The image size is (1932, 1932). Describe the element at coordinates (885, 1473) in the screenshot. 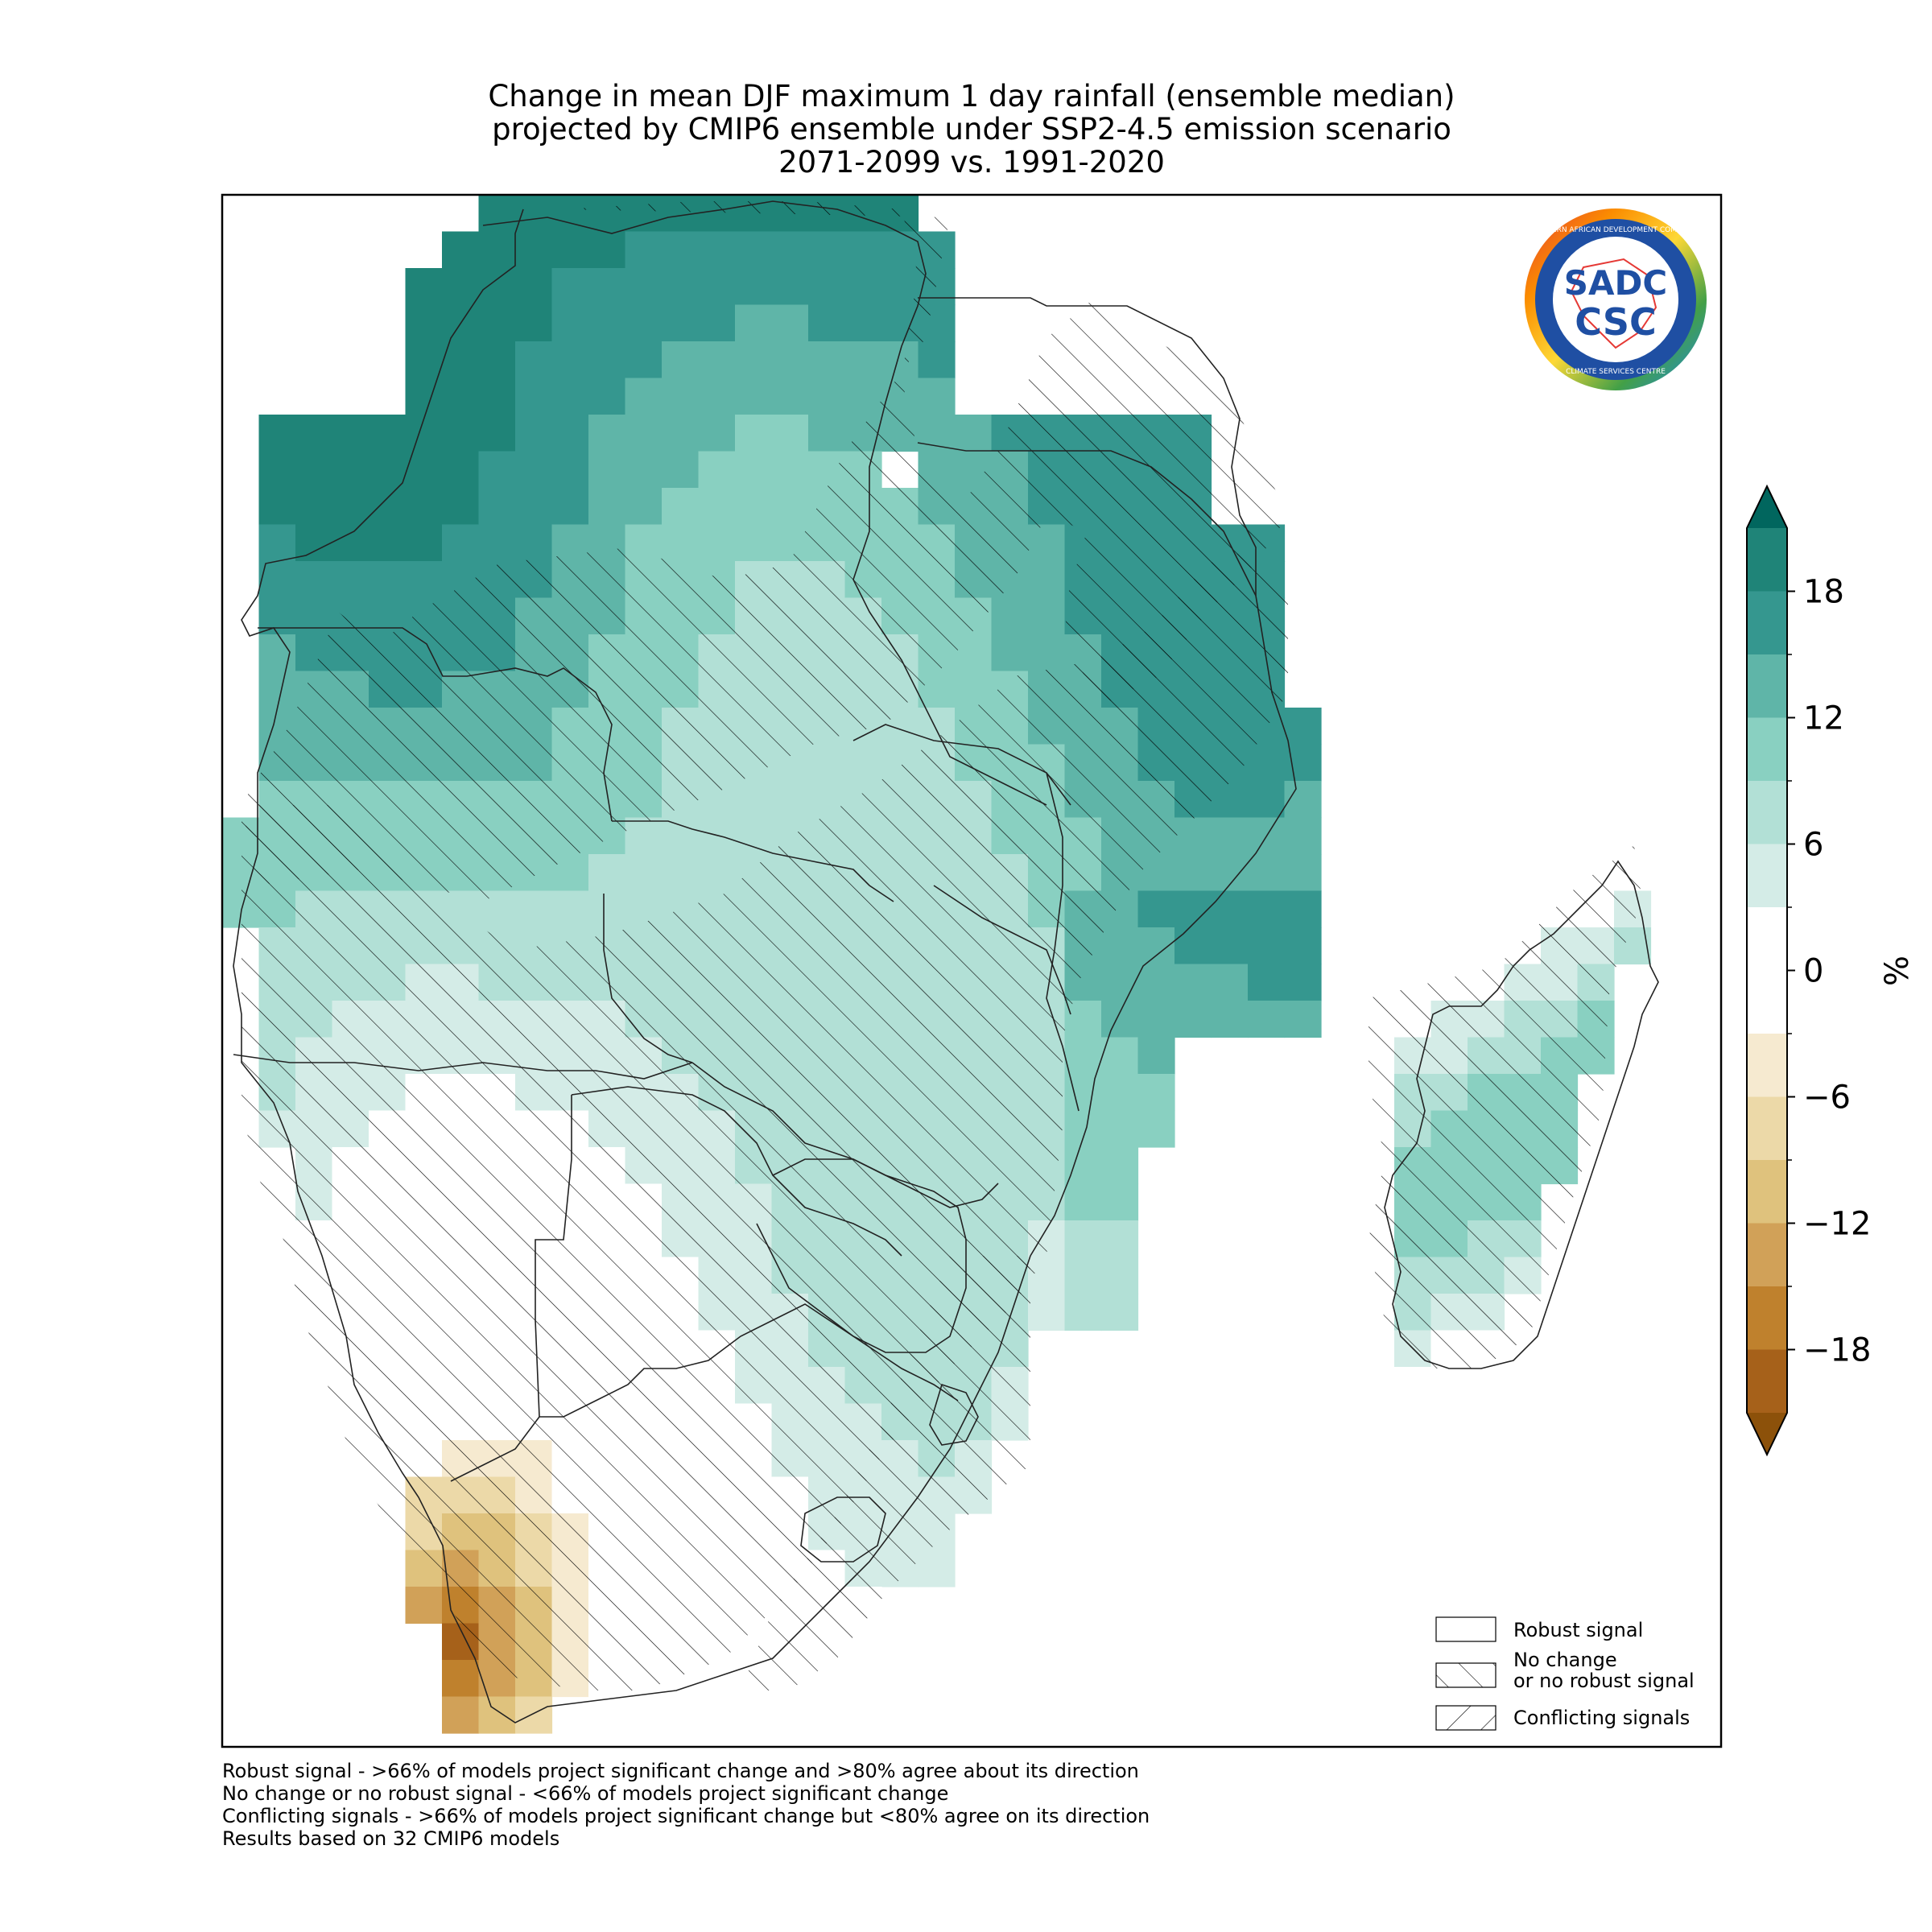

I see `hatch-region-southeast` at that location.